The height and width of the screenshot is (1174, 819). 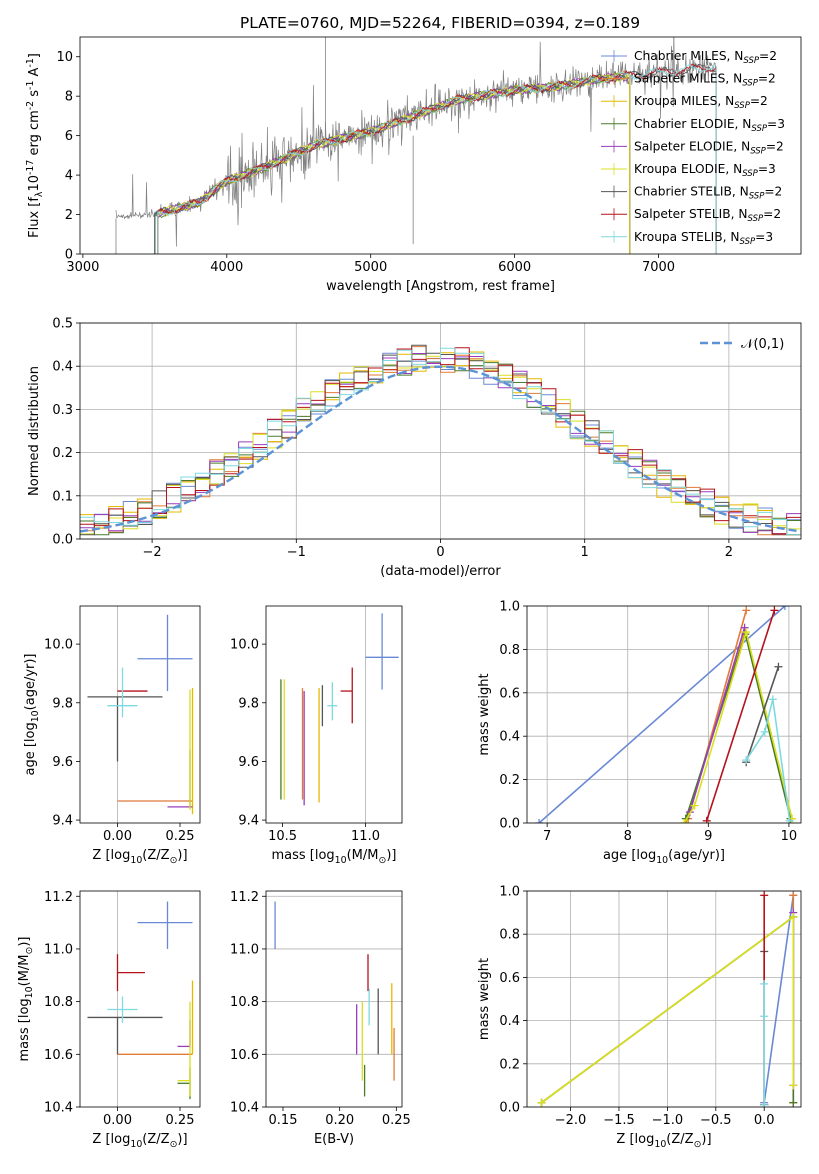 What do you see at coordinates (244, 1108) in the screenshot?
I see `y-tick-label: 10.4` at bounding box center [244, 1108].